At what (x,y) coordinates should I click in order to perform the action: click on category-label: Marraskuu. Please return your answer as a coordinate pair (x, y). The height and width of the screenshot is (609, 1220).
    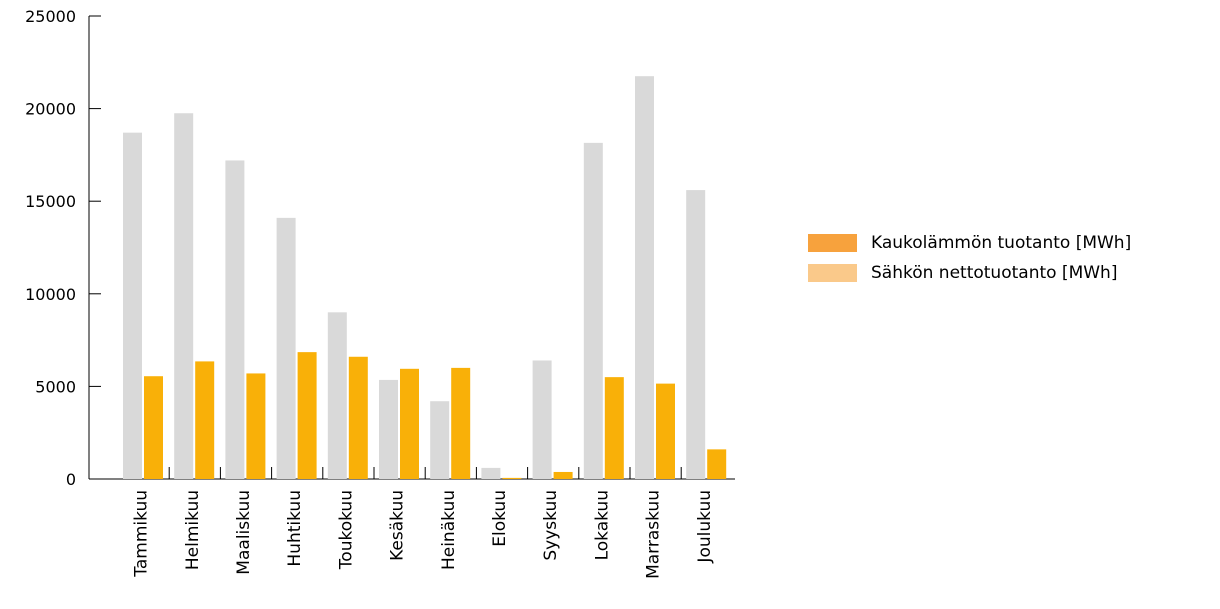
    Looking at the image, I should click on (654, 534).